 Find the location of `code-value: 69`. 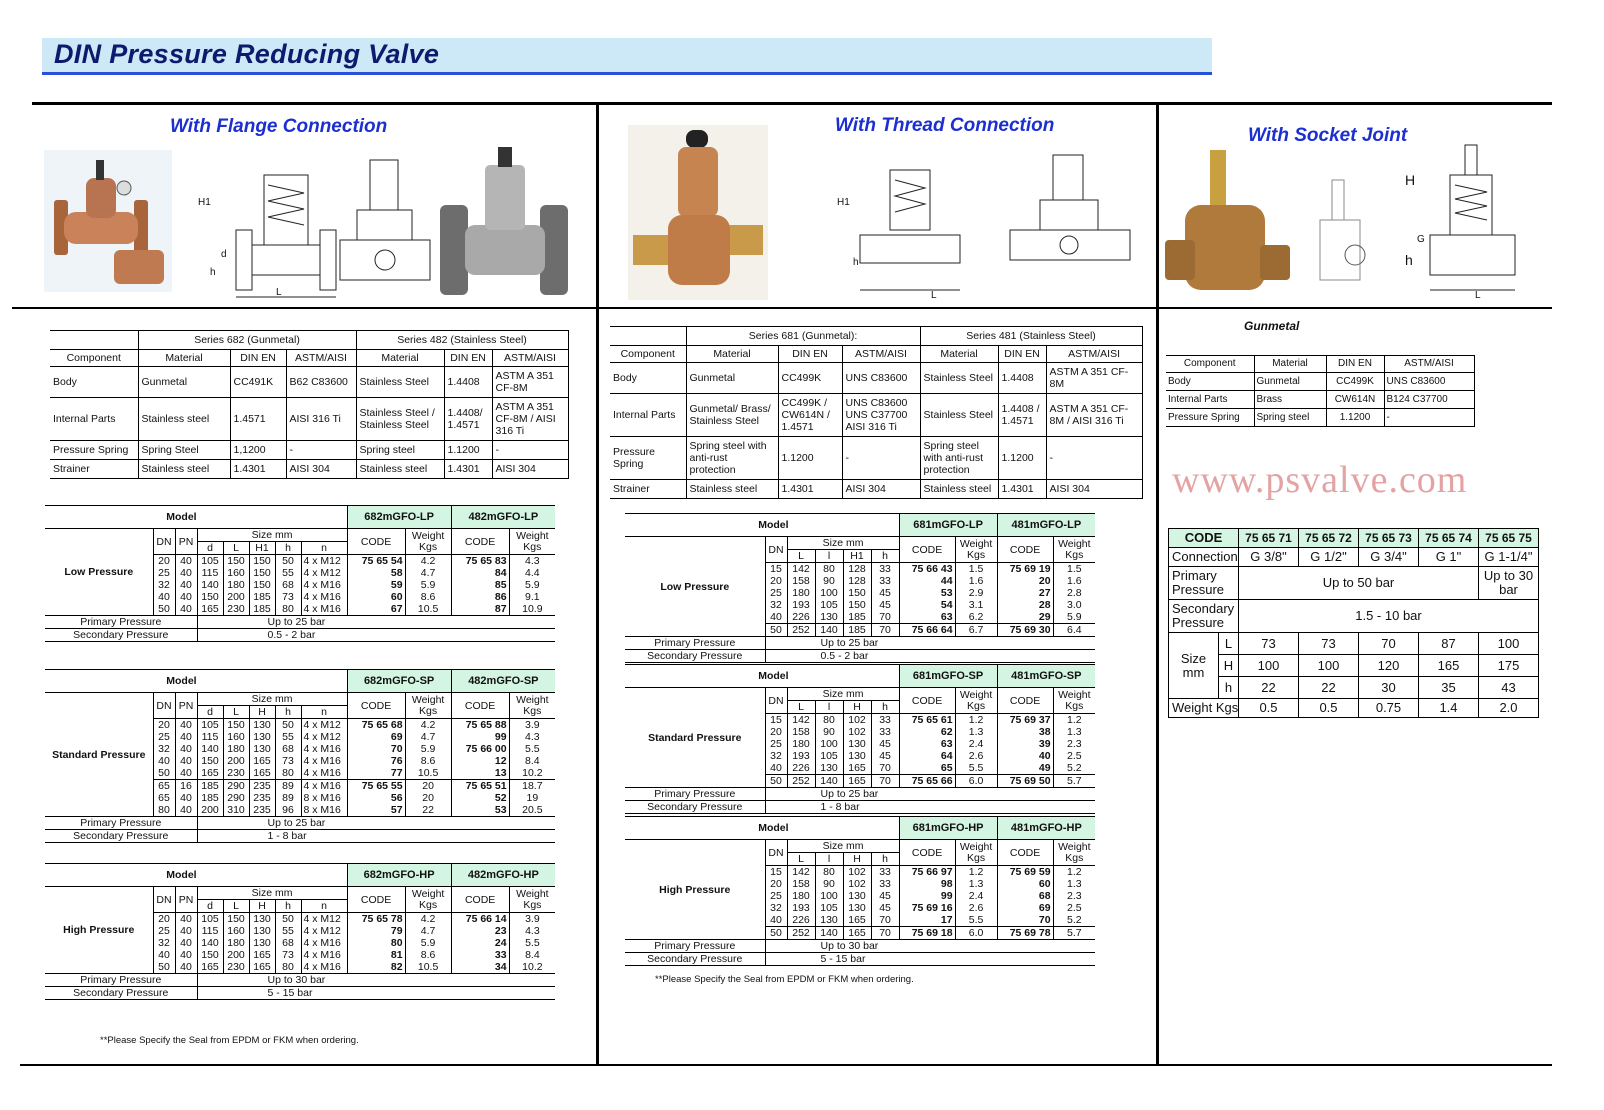

code-value: 69 is located at coordinates (376, 737).